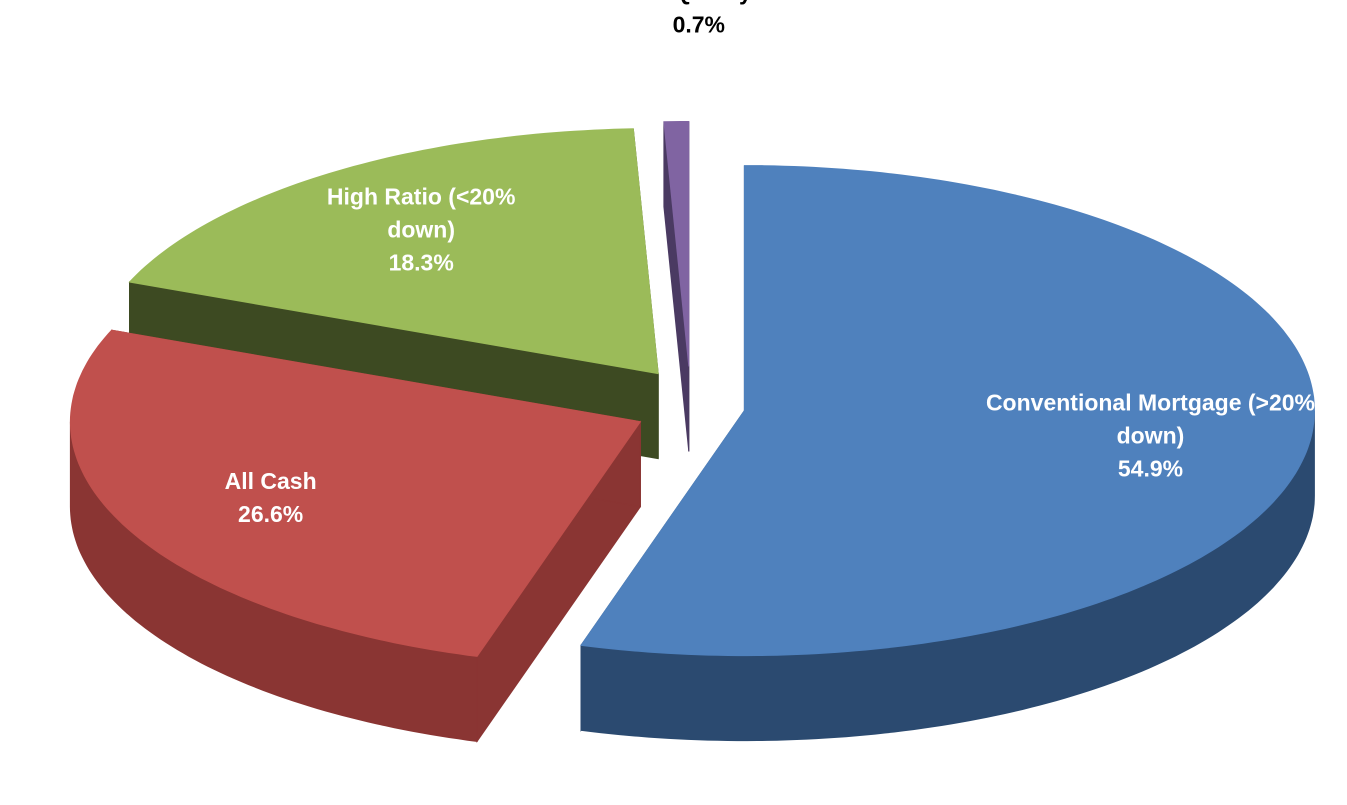  What do you see at coordinates (1150, 419) in the screenshot?
I see `category-label: Conventional Mortgage (>20% down)` at bounding box center [1150, 419].